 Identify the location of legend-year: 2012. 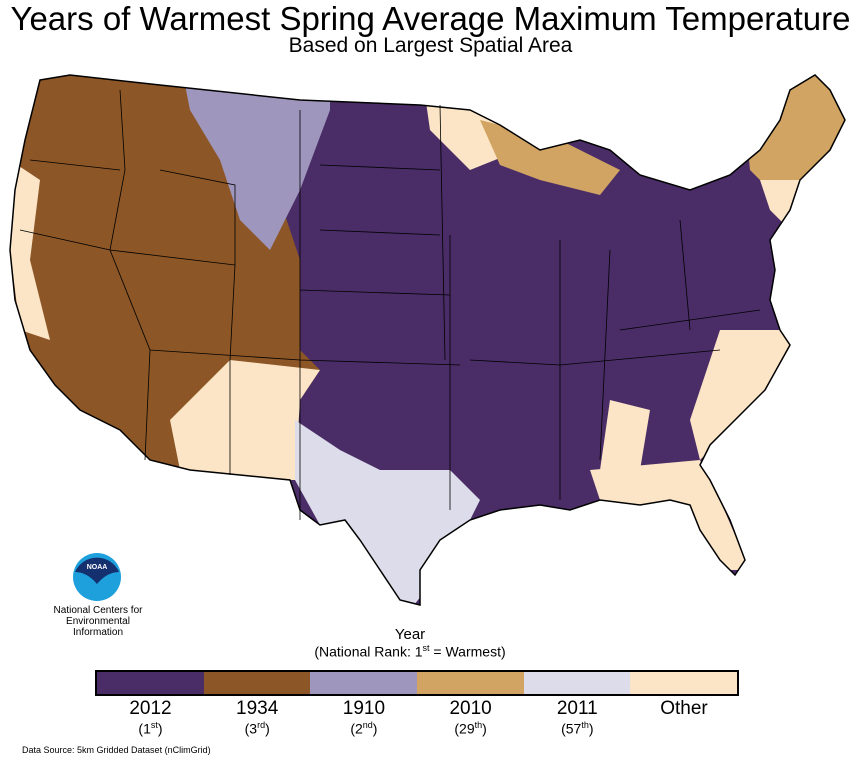
(150, 708).